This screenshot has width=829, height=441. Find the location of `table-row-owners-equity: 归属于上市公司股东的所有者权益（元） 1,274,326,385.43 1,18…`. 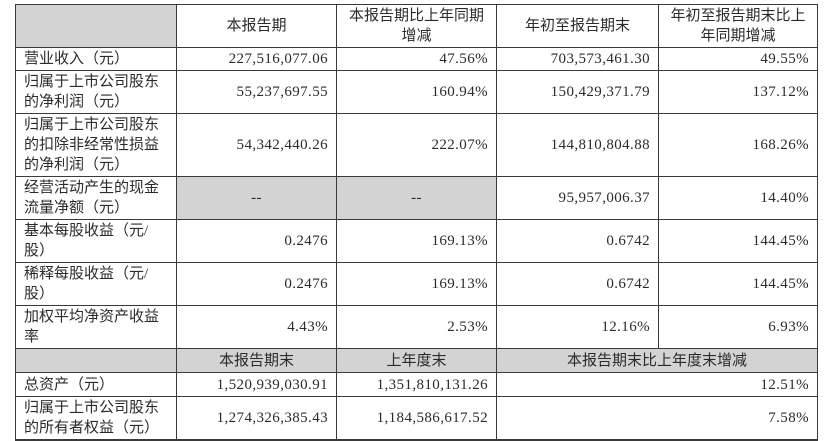

table-row-owners-equity: 归属于上市公司股东的所有者权益（元） 1,274,326,385.43 1,18… is located at coordinates (416, 418).